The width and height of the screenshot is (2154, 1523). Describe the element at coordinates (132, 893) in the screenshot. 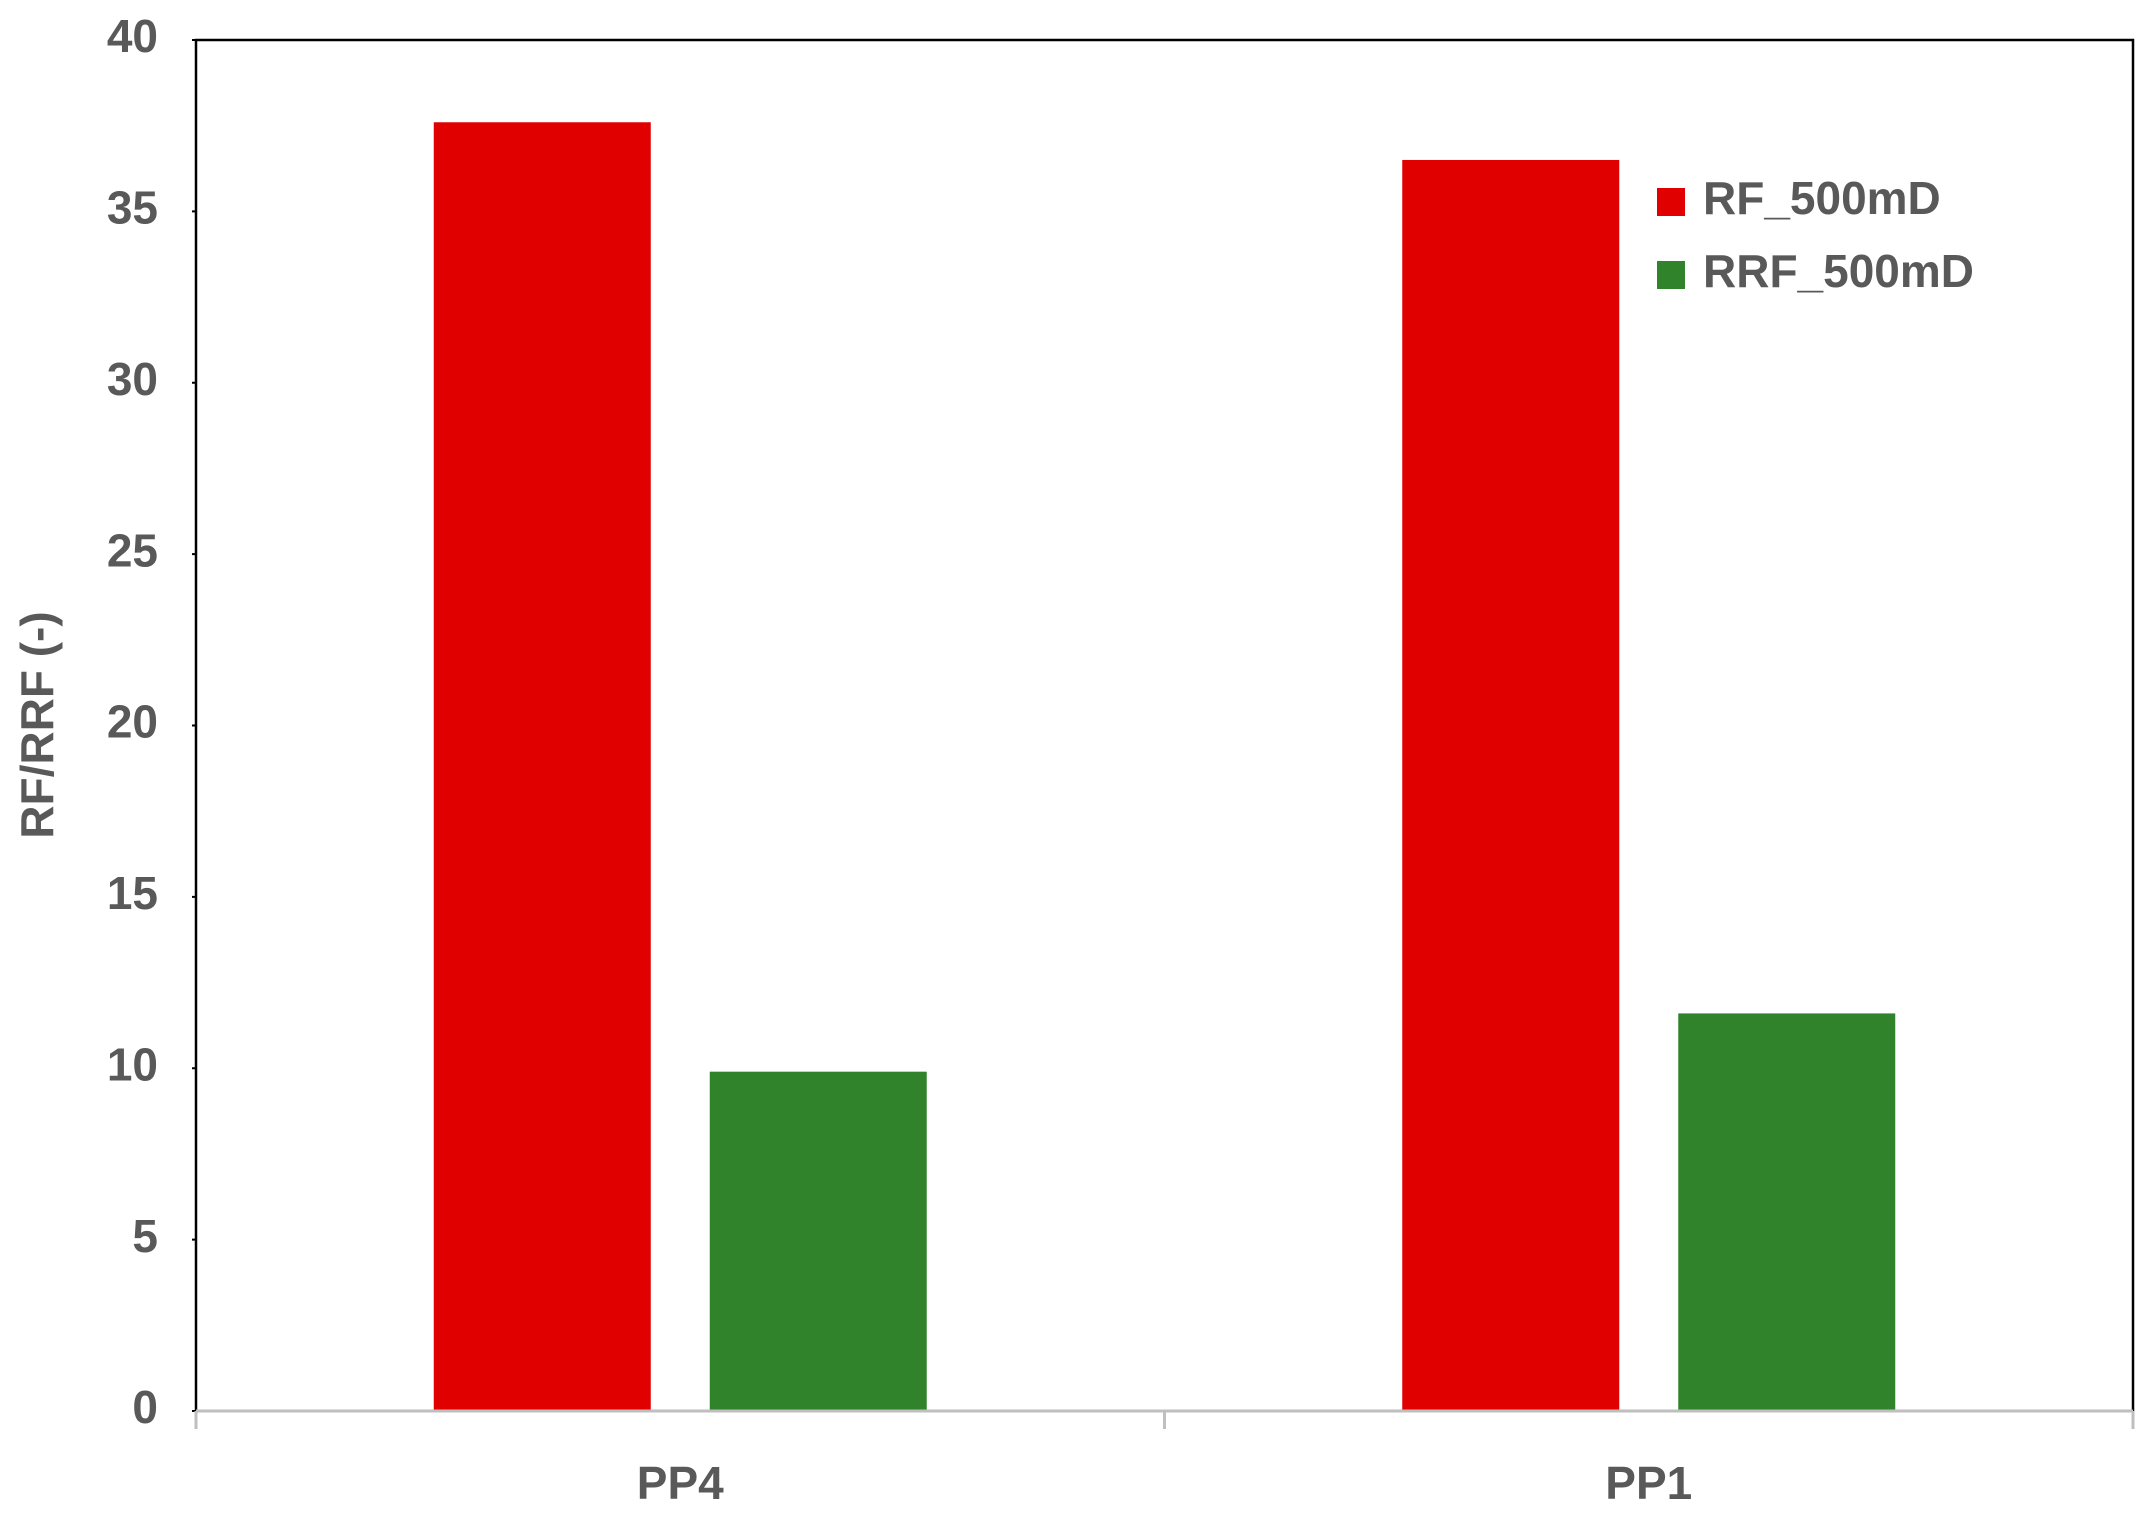

I see `y-tick-label: 15` at that location.